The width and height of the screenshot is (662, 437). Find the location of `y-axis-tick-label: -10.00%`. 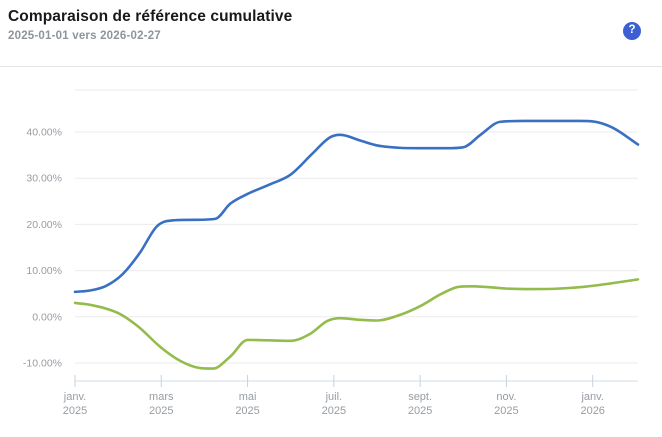

y-axis-tick-label: -10.00% is located at coordinates (42, 363).